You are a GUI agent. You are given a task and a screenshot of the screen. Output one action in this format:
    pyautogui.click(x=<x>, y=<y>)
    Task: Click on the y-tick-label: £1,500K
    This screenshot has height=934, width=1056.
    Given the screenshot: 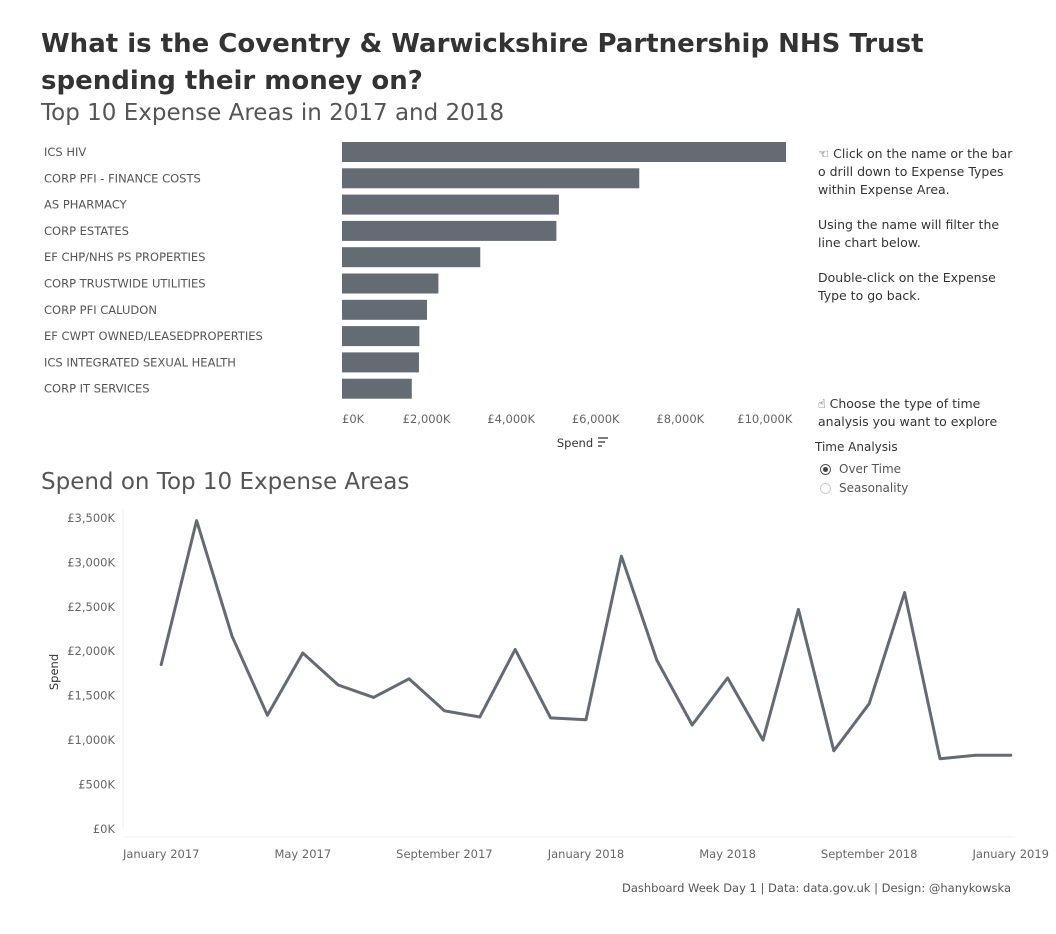 What is the action you would take?
    pyautogui.click(x=91, y=696)
    